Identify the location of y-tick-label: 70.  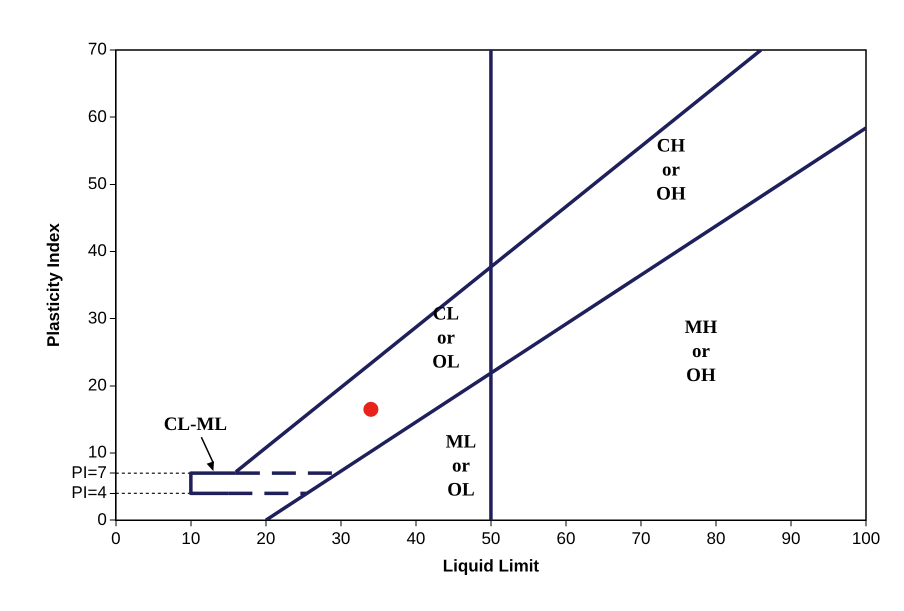
(97, 49).